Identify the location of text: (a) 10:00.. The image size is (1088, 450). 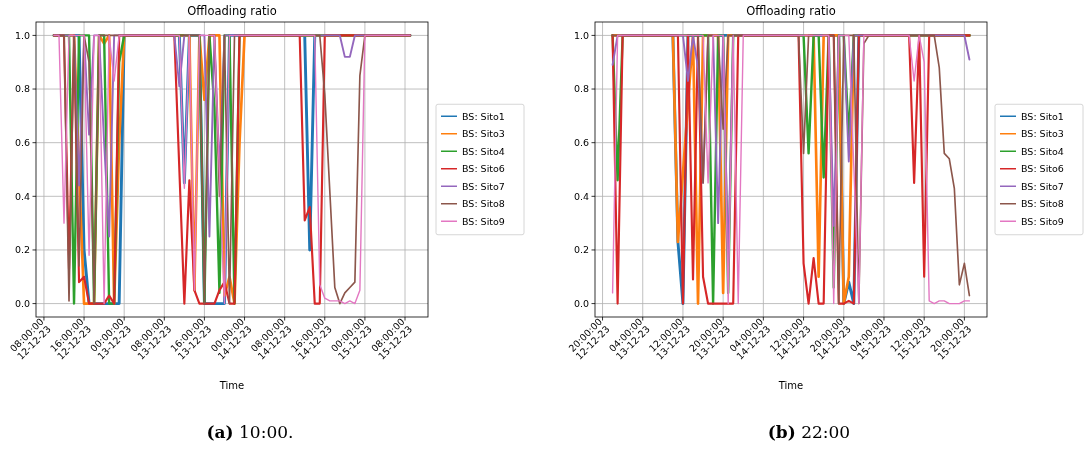
(250, 432).